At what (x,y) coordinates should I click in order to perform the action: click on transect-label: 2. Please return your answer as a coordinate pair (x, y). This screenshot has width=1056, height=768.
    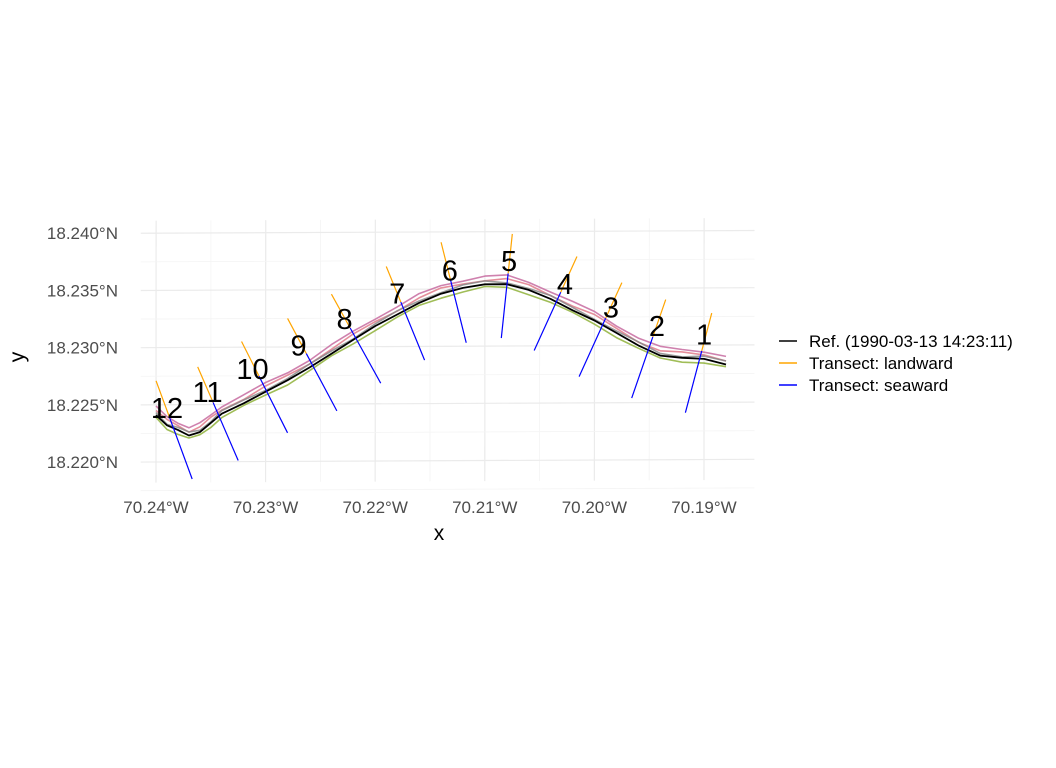
    Looking at the image, I should click on (657, 327).